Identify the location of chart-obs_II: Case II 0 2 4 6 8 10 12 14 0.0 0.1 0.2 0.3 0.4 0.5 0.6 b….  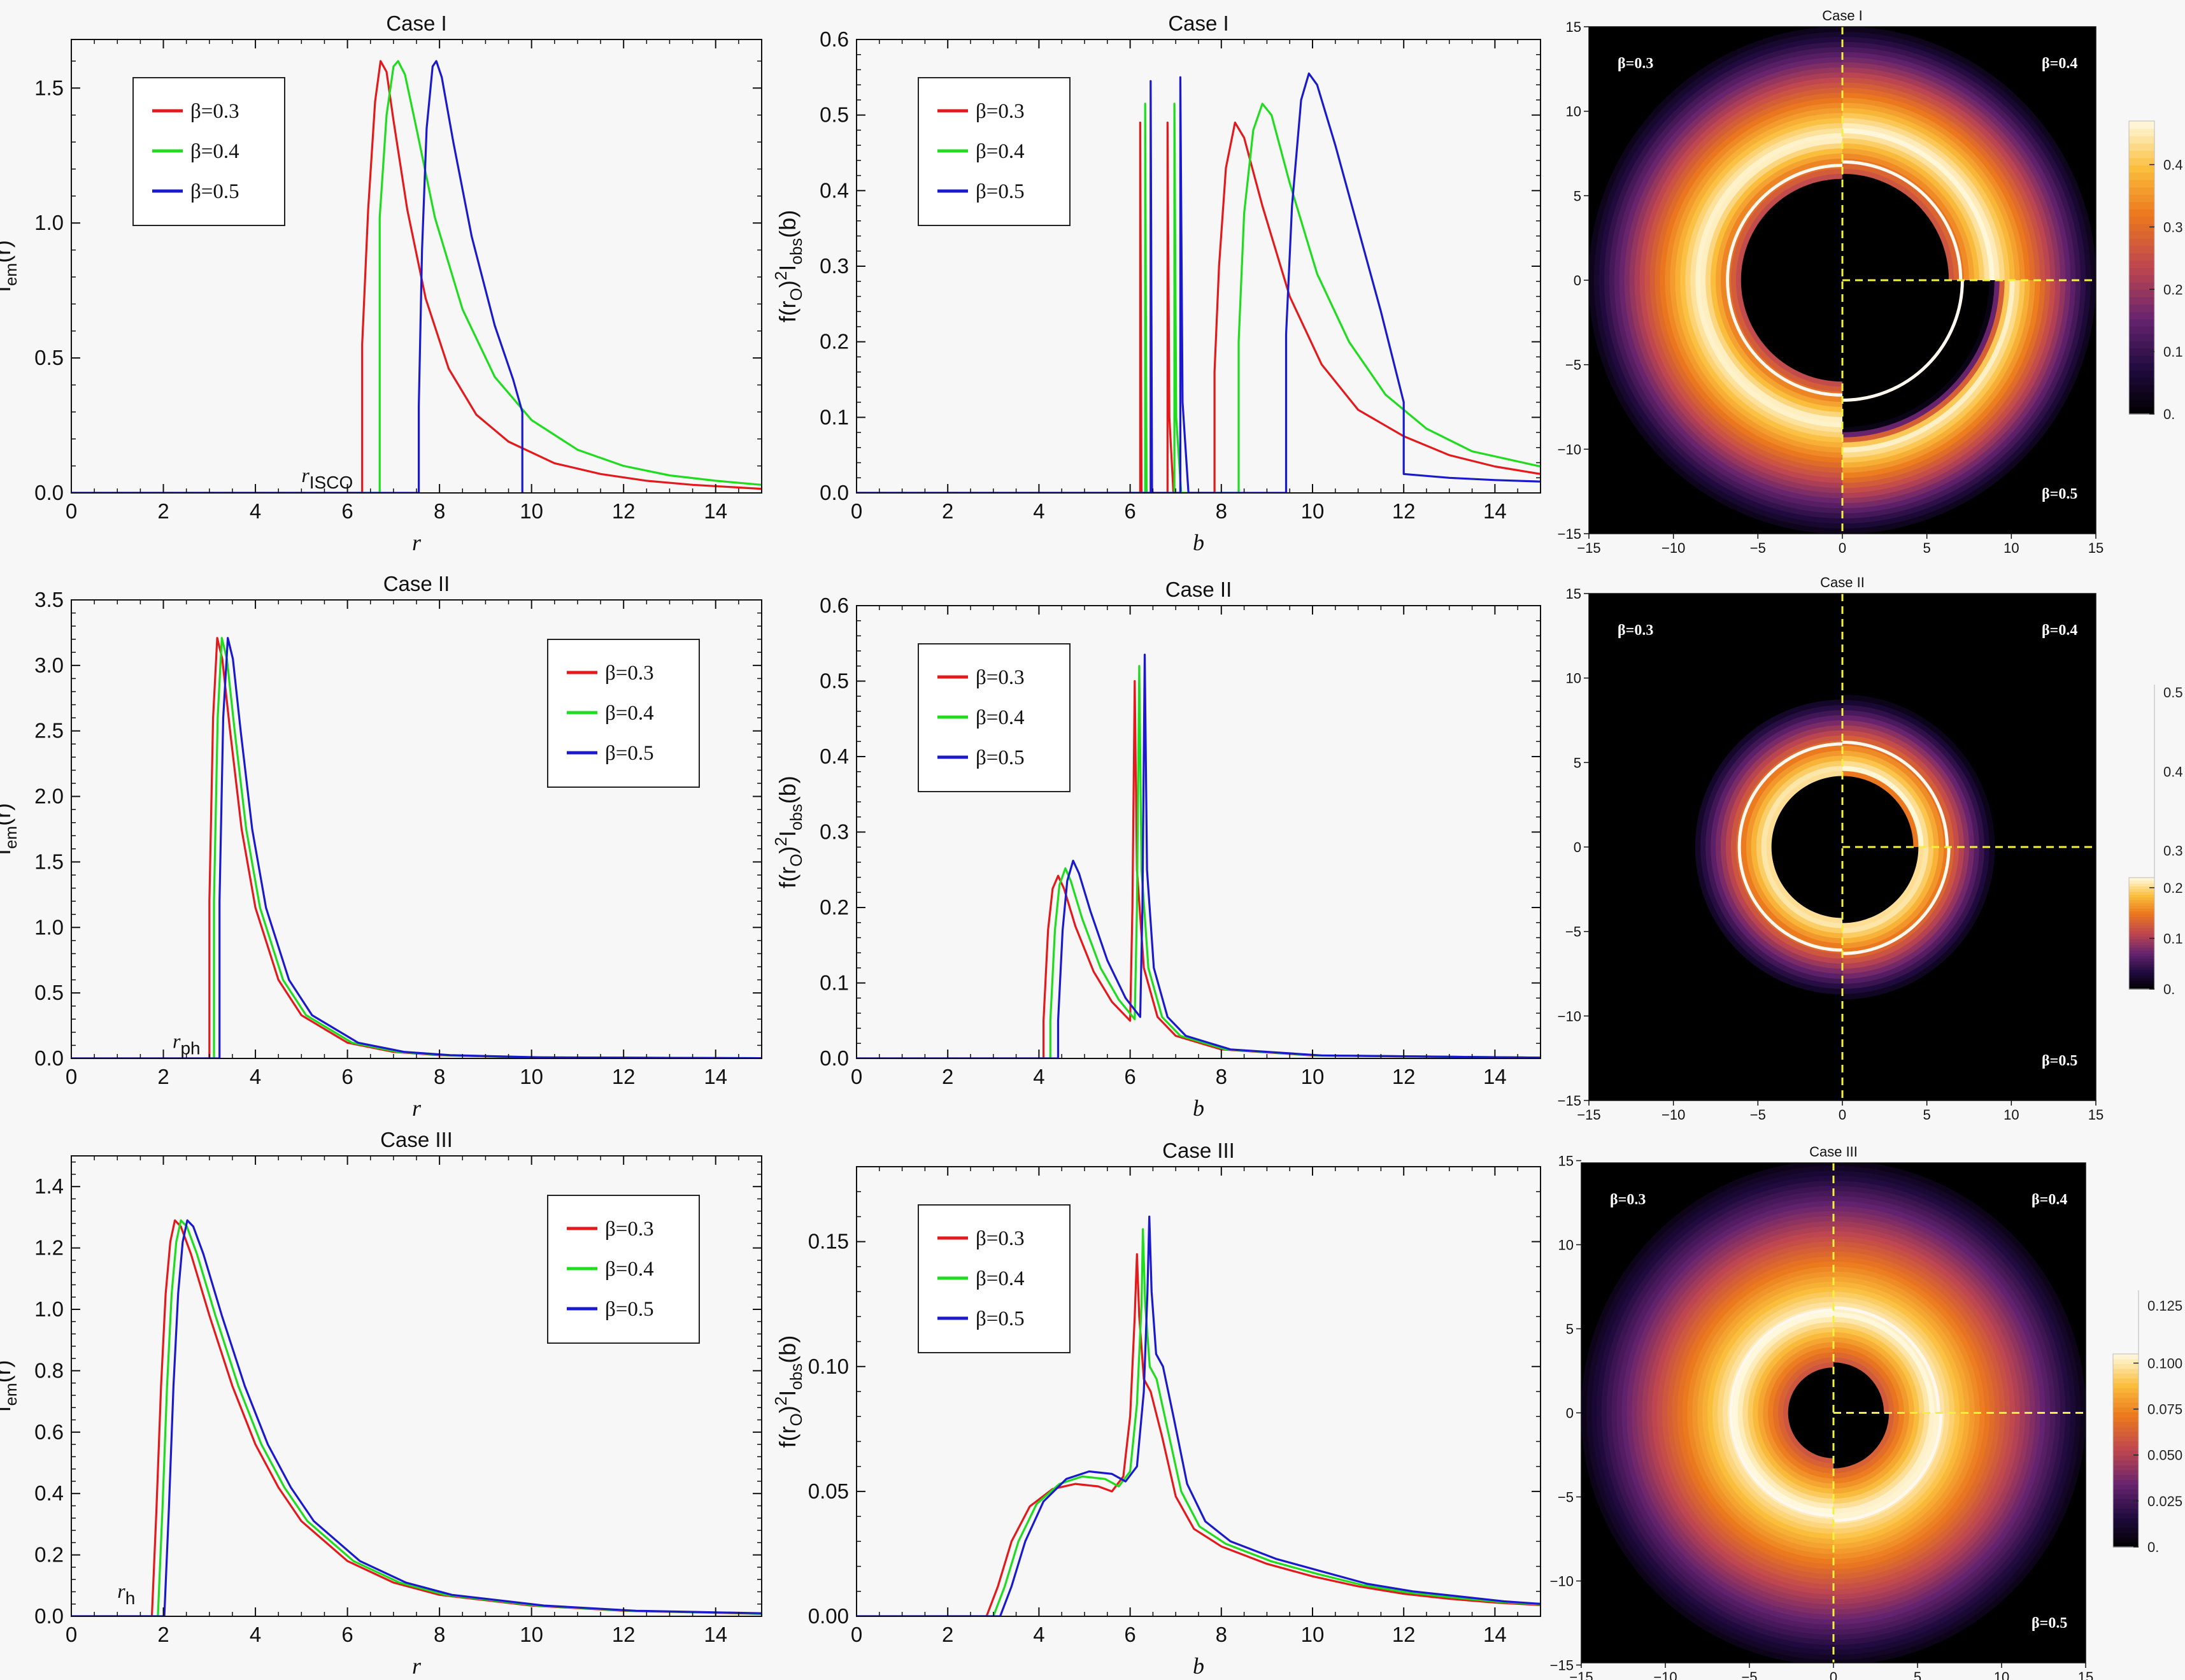
(1156, 849).